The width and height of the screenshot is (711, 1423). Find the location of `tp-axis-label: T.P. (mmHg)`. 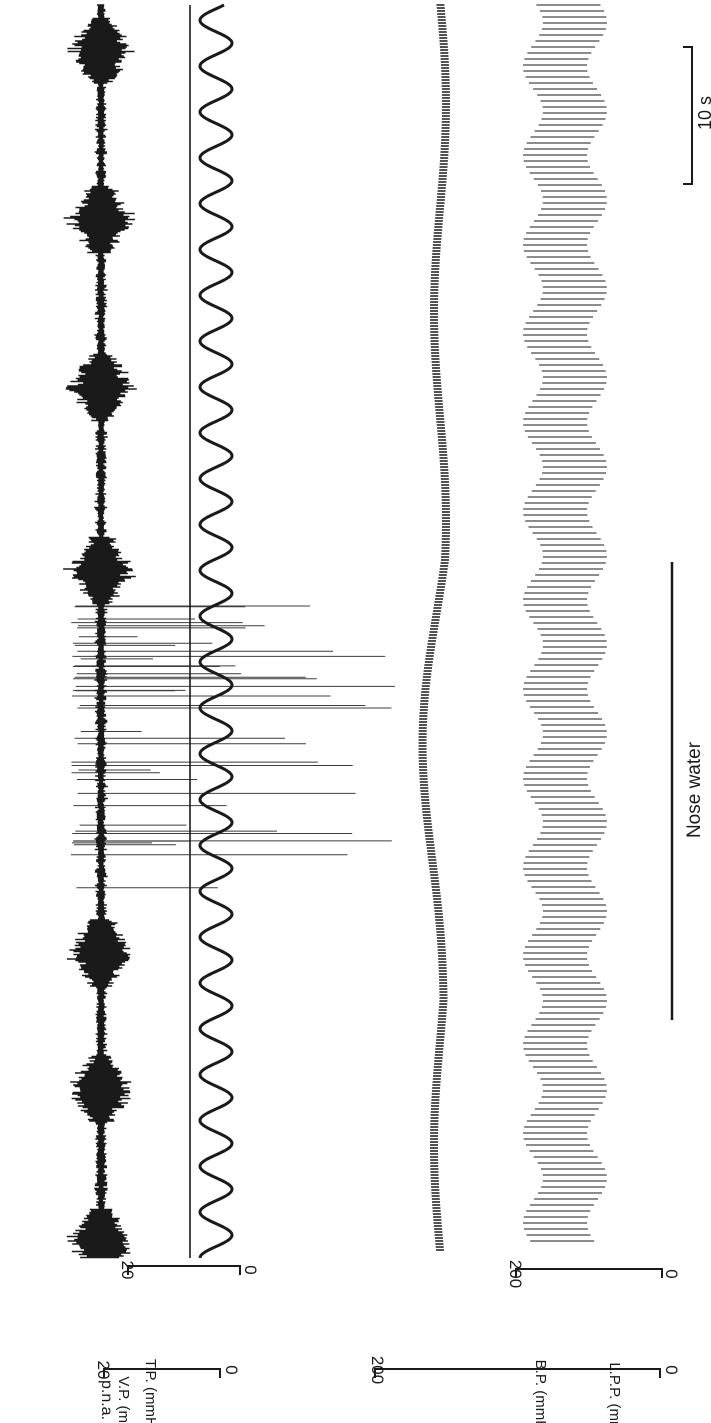

tp-axis-label: T.P. (mmHg) is located at coordinates (150, 1391).